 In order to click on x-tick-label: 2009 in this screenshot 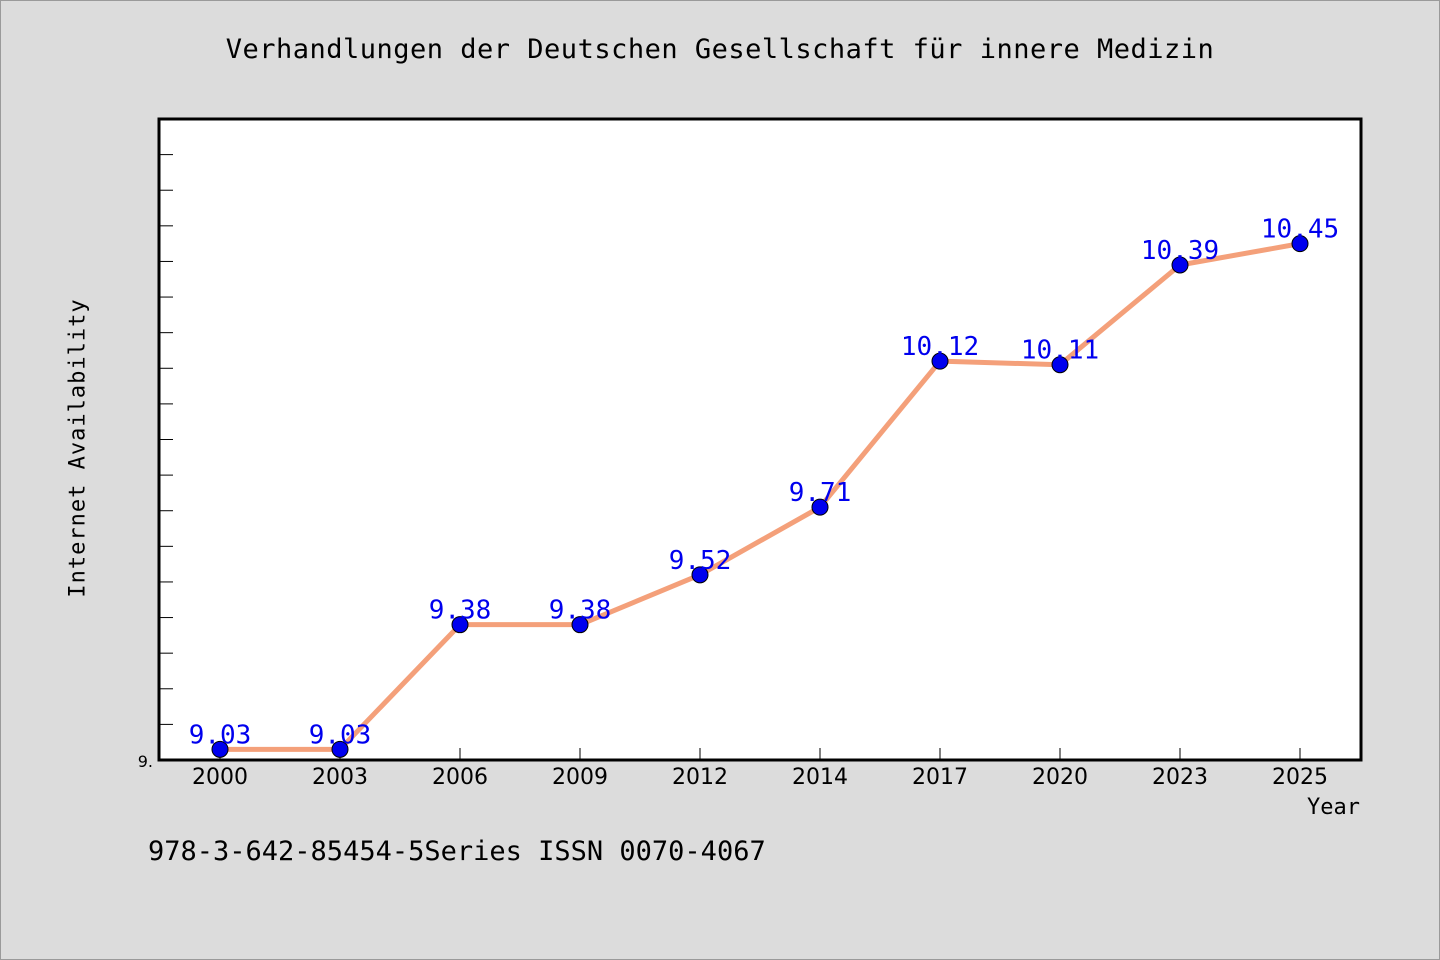, I will do `click(580, 777)`.